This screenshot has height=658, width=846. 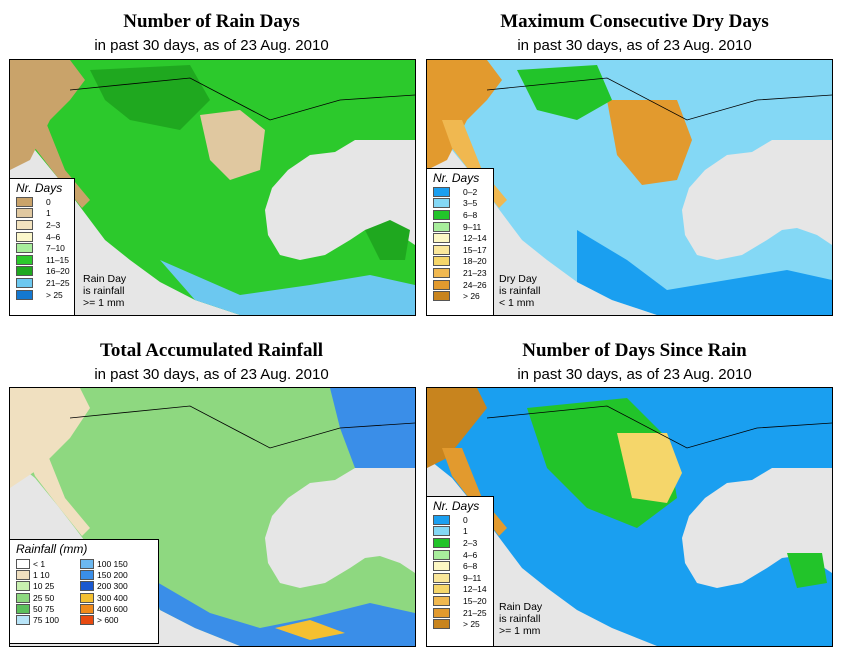 I want to click on legend-row: 18–20, so click(x=460, y=262).